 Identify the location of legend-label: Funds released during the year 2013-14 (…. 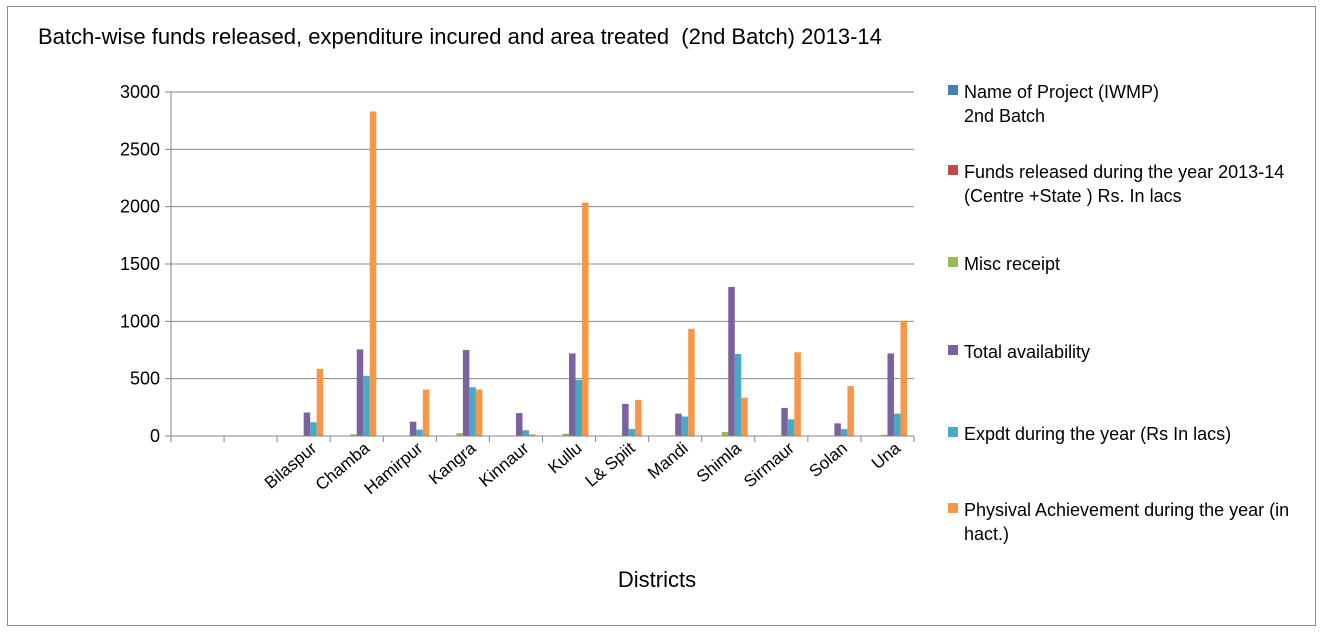
(1124, 184).